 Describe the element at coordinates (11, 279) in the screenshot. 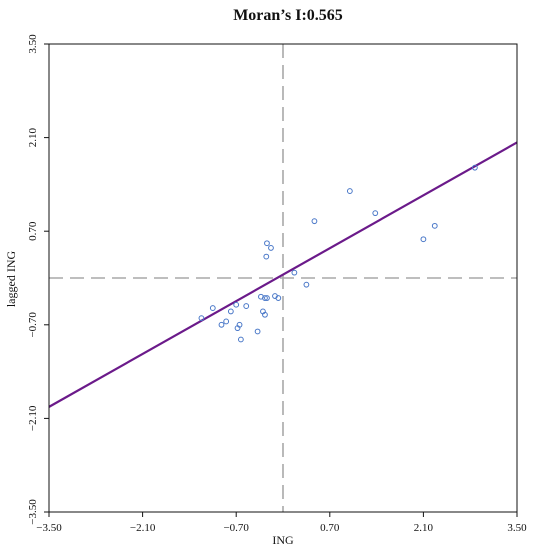

I see `y-axis-label: lagged ING` at that location.